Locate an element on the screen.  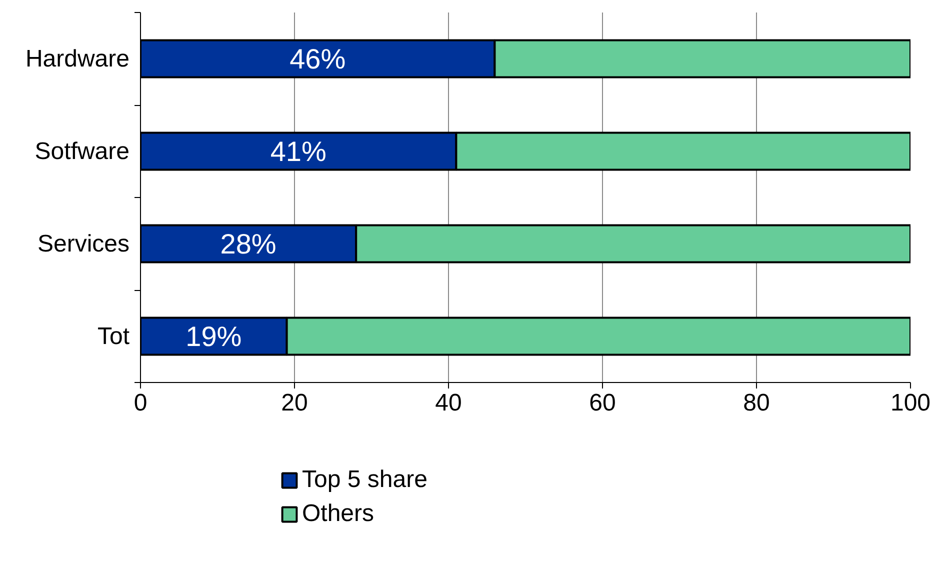
x-tick-label: 60 is located at coordinates (602, 403).